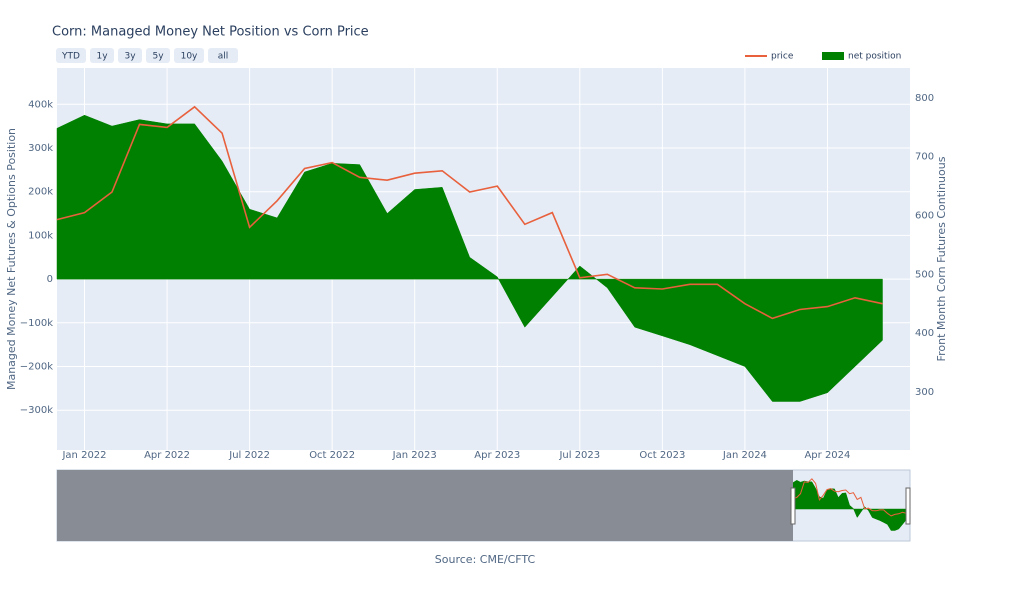  Describe the element at coordinates (425, 505) in the screenshot. I see `range-slider-mask` at that location.